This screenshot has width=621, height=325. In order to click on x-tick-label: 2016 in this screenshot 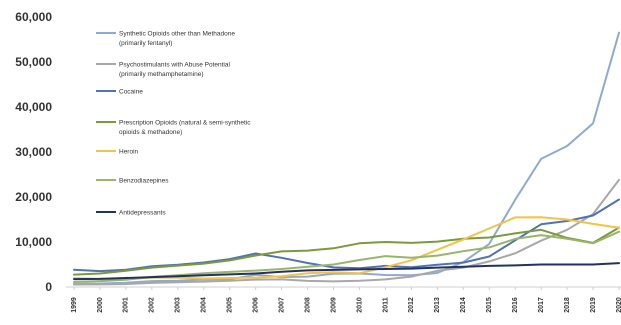, I will do `click(515, 305)`.